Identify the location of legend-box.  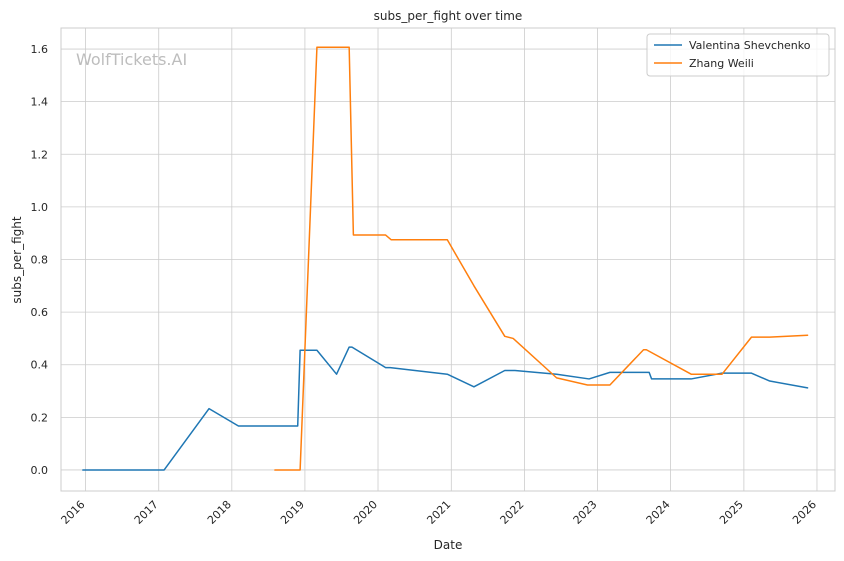
(738, 55).